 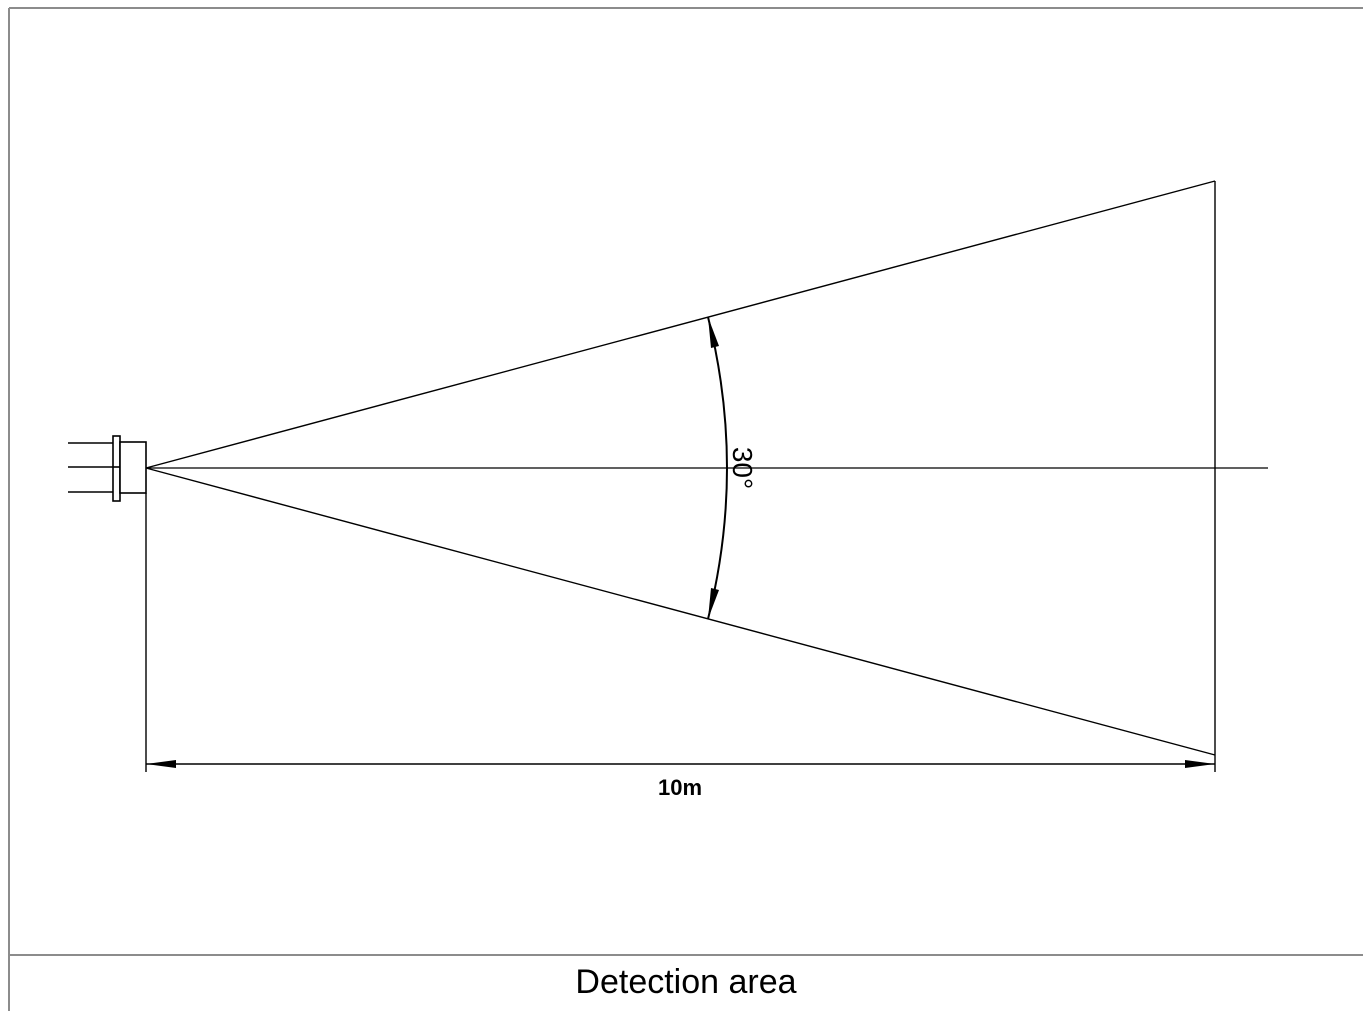 I want to click on distance-arrow-left, so click(x=161, y=764).